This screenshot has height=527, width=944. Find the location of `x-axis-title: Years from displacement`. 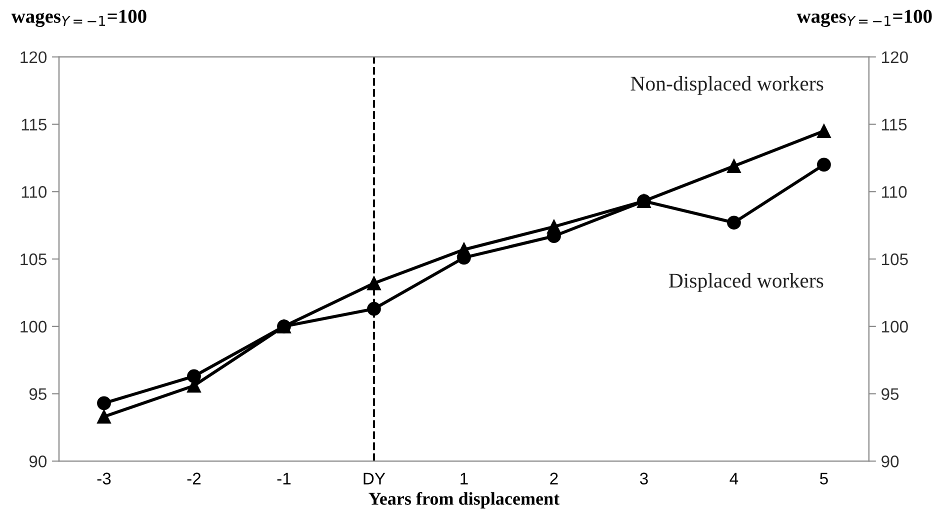

x-axis-title: Years from displacement is located at coordinates (464, 500).